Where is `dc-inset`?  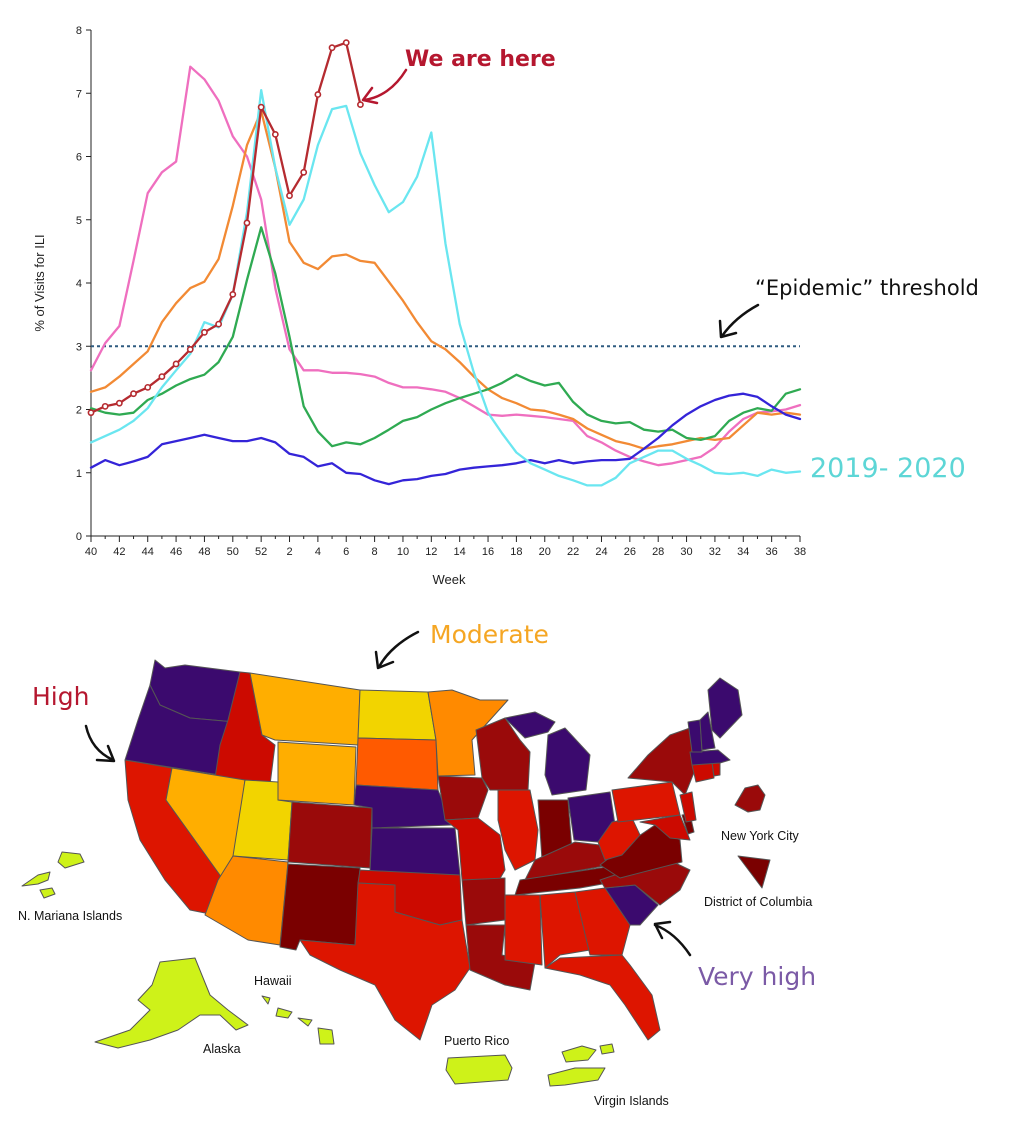 dc-inset is located at coordinates (754, 872).